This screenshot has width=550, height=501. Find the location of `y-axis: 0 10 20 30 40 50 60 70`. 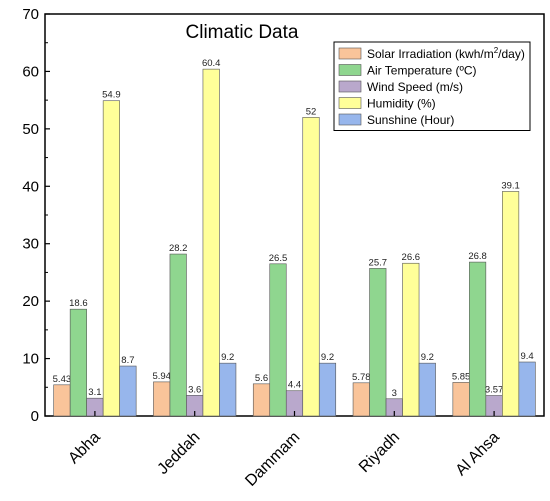

y-axis: 0 10 20 30 40 50 60 70 is located at coordinates (36, 215).